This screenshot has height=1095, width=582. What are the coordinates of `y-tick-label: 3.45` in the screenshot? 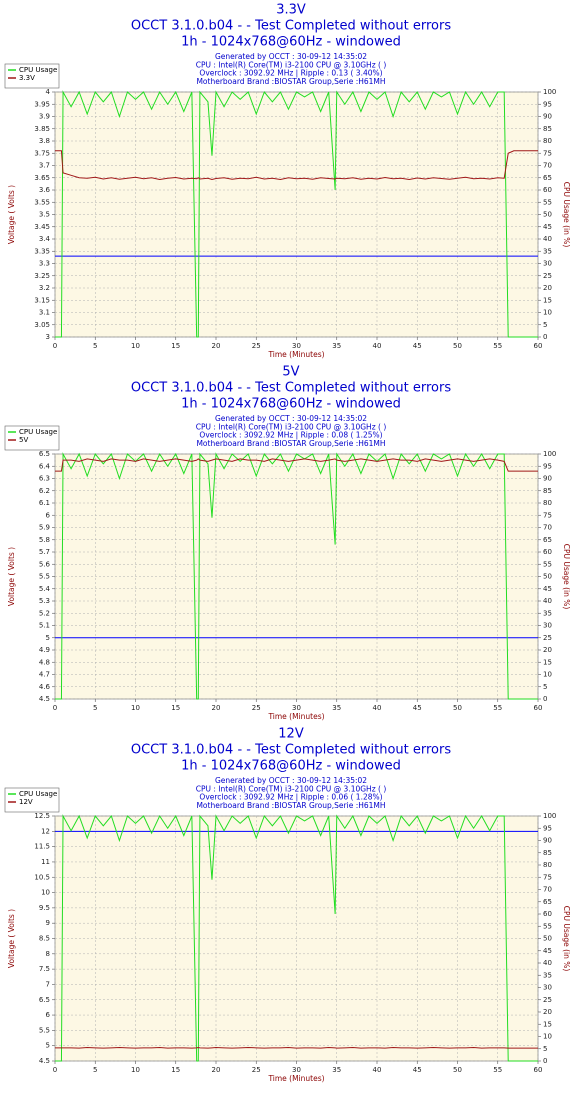 It's located at (42, 227).